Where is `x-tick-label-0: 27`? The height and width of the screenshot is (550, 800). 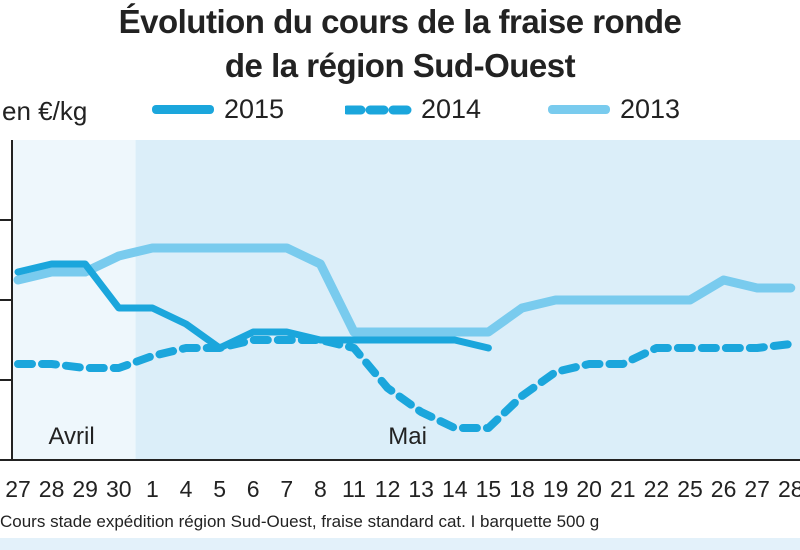 x-tick-label-0: 27 is located at coordinates (18, 489).